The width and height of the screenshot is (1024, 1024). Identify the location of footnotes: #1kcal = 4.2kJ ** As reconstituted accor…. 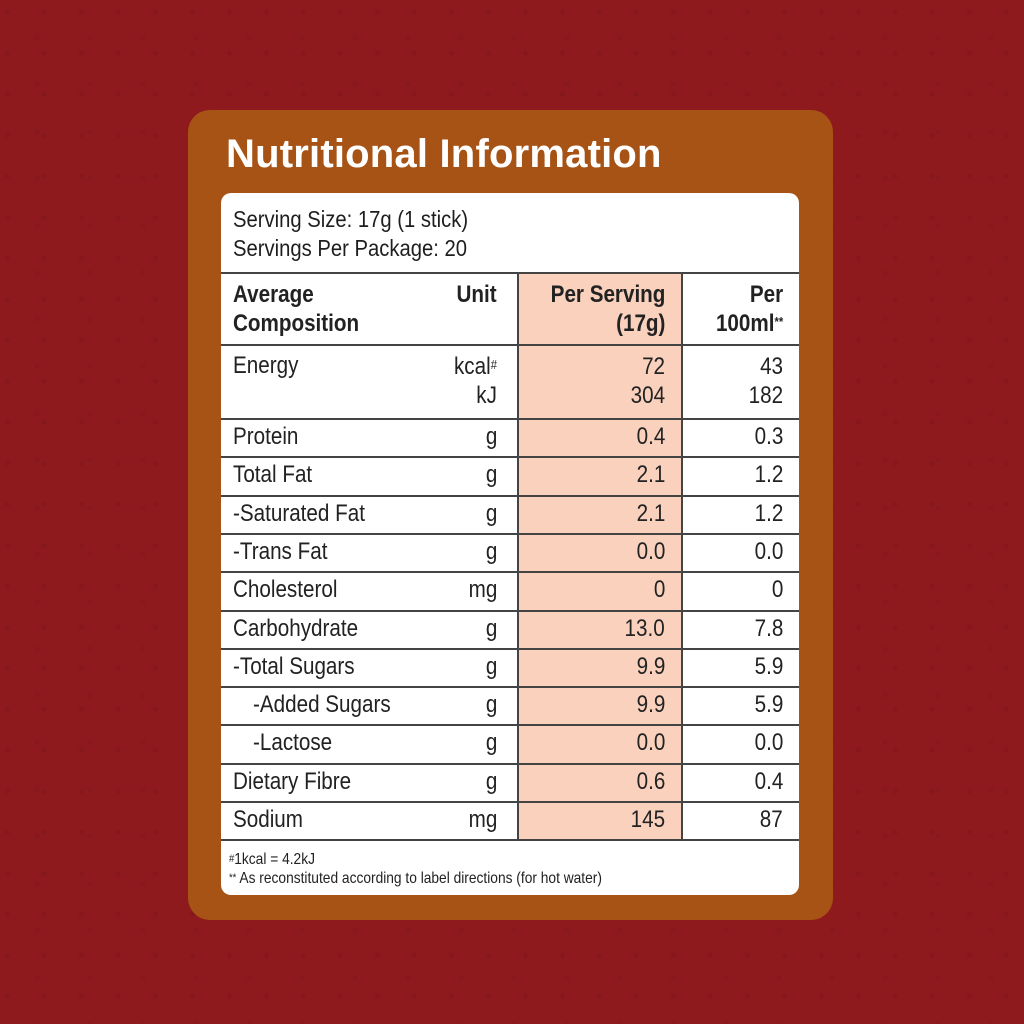
(415, 869).